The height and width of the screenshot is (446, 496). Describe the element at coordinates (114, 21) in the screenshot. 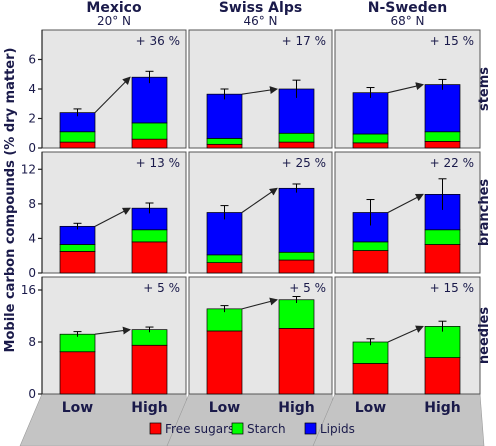

I see `site-latitude: 20° N` at that location.